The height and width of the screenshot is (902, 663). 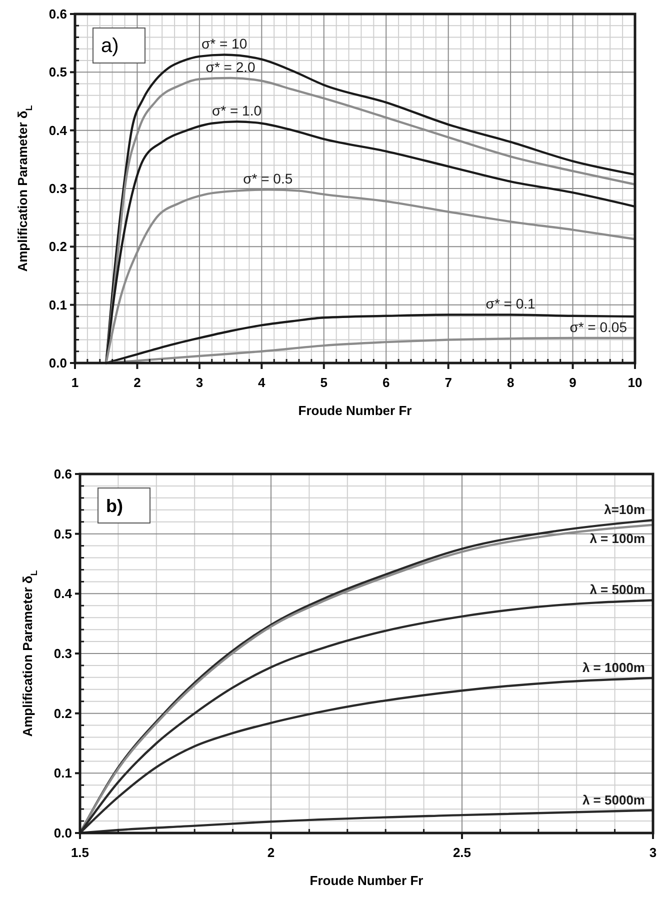 I want to click on annotation: b), so click(x=114, y=506).